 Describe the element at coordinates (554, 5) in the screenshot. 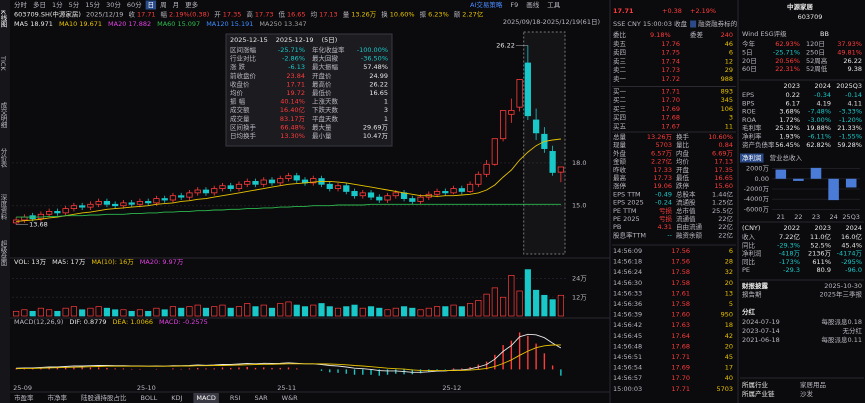

I see `tool-button: 工具` at that location.